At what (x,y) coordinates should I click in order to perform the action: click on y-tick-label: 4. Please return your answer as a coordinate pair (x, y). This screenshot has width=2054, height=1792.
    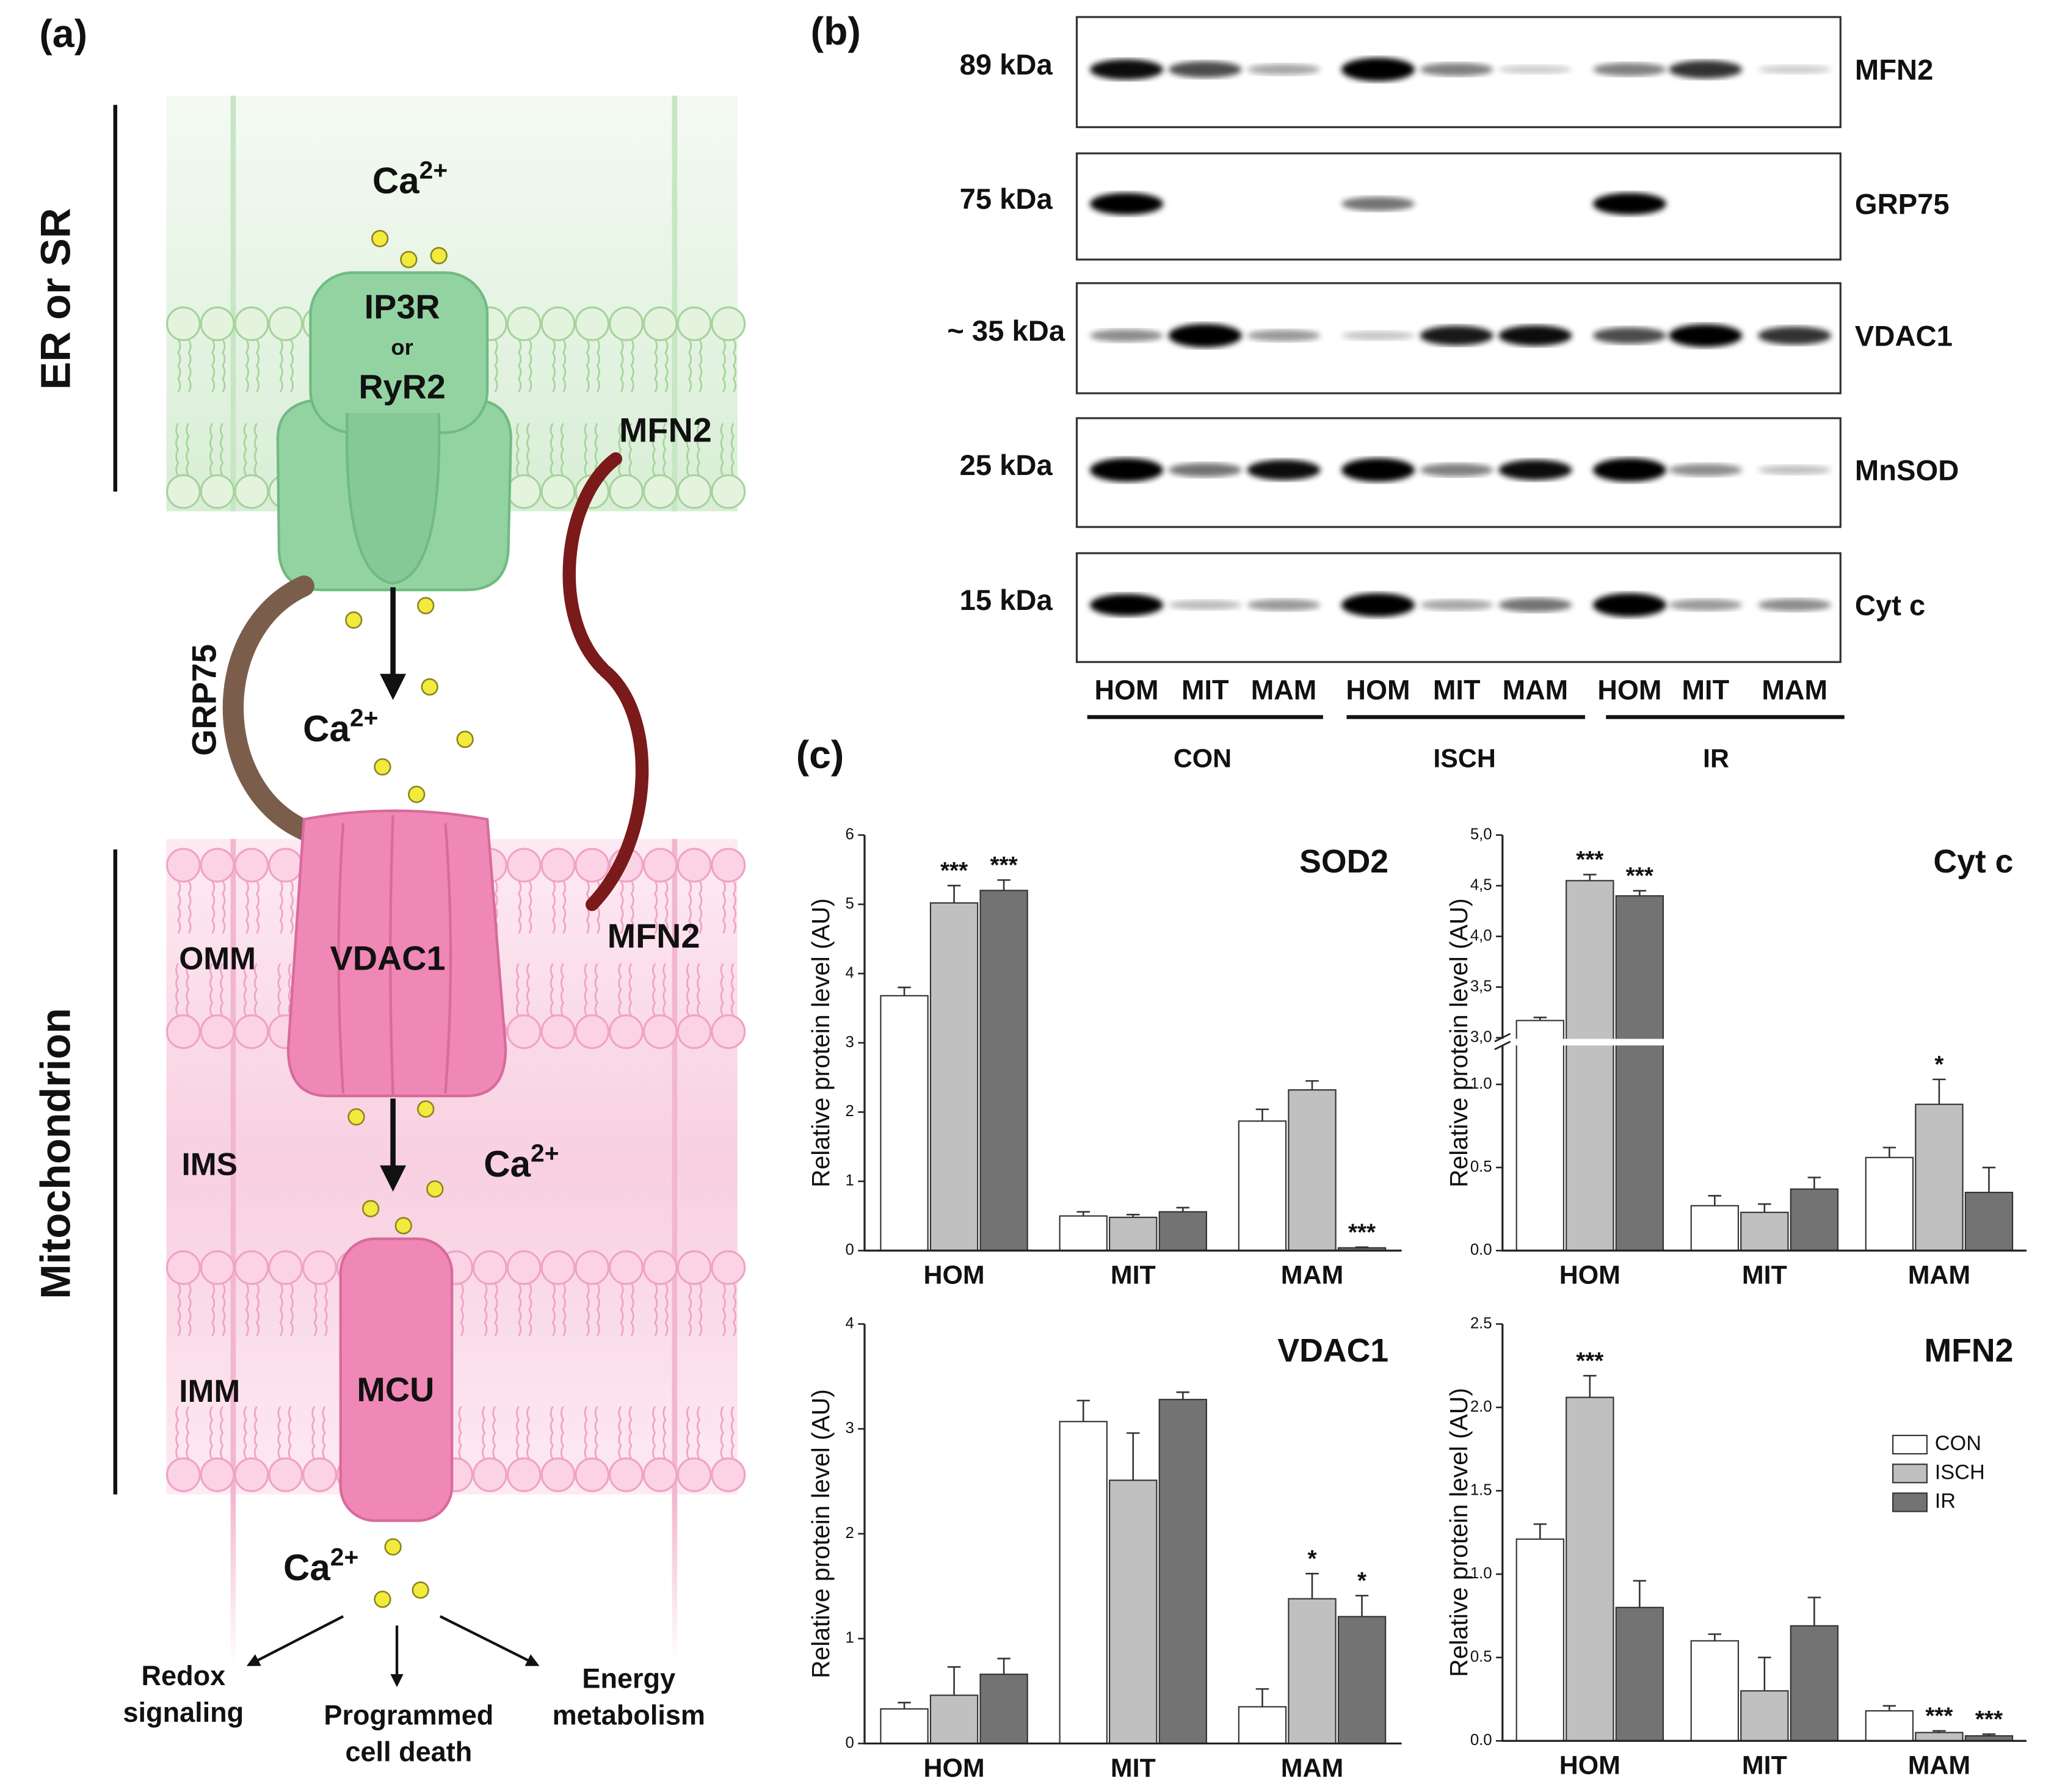
    Looking at the image, I should click on (849, 973).